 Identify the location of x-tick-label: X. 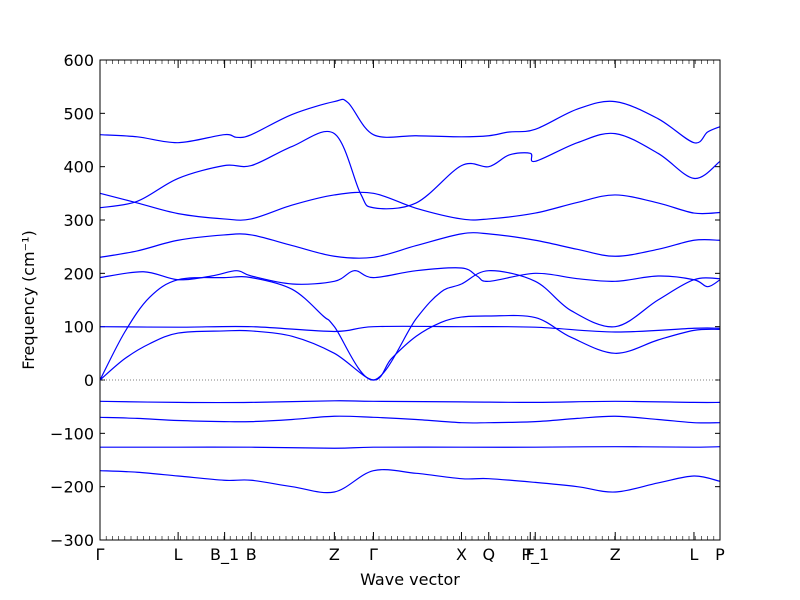
(461, 554).